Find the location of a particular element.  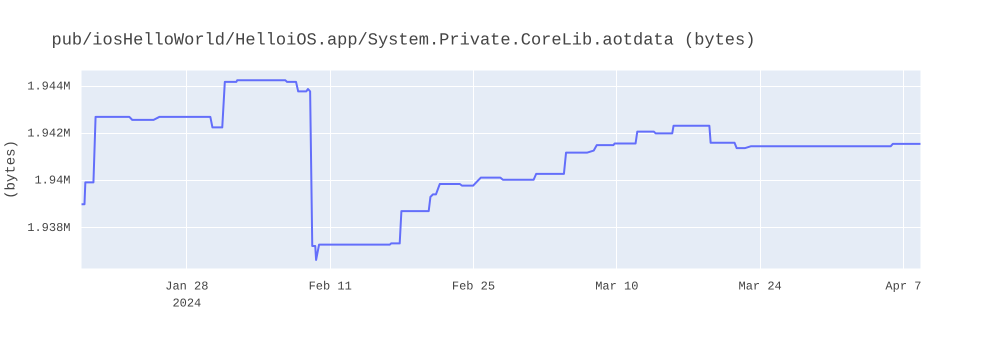

x-tick-label: Feb 25 is located at coordinates (474, 287).